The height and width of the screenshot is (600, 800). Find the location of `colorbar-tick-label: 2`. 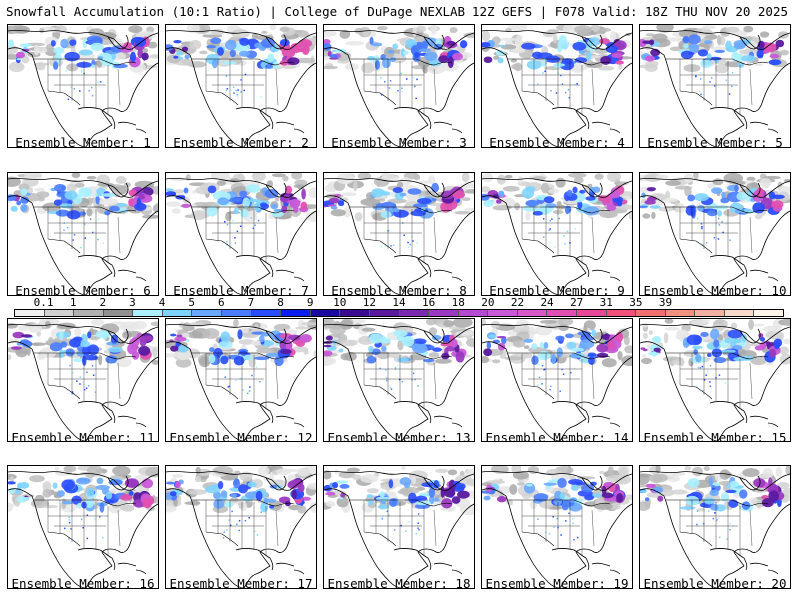

colorbar-tick-label: 2 is located at coordinates (103, 302).